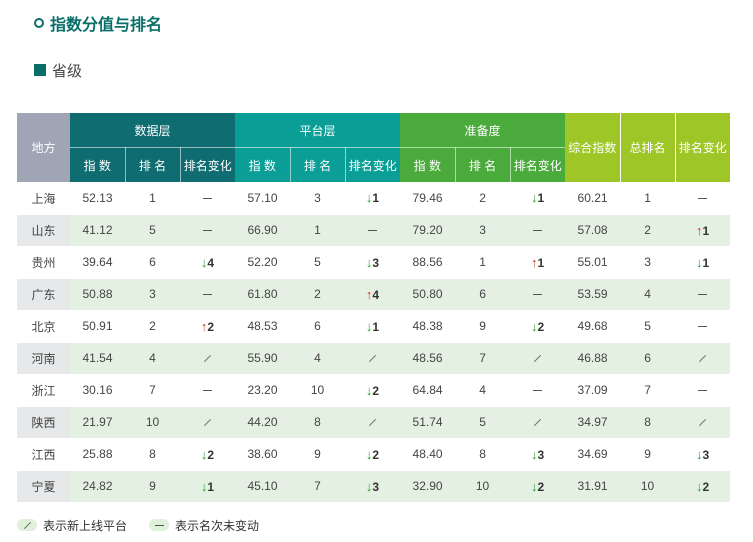 The height and width of the screenshot is (542, 753). Describe the element at coordinates (263, 294) in the screenshot. I see `index-cell: 61.80` at that location.